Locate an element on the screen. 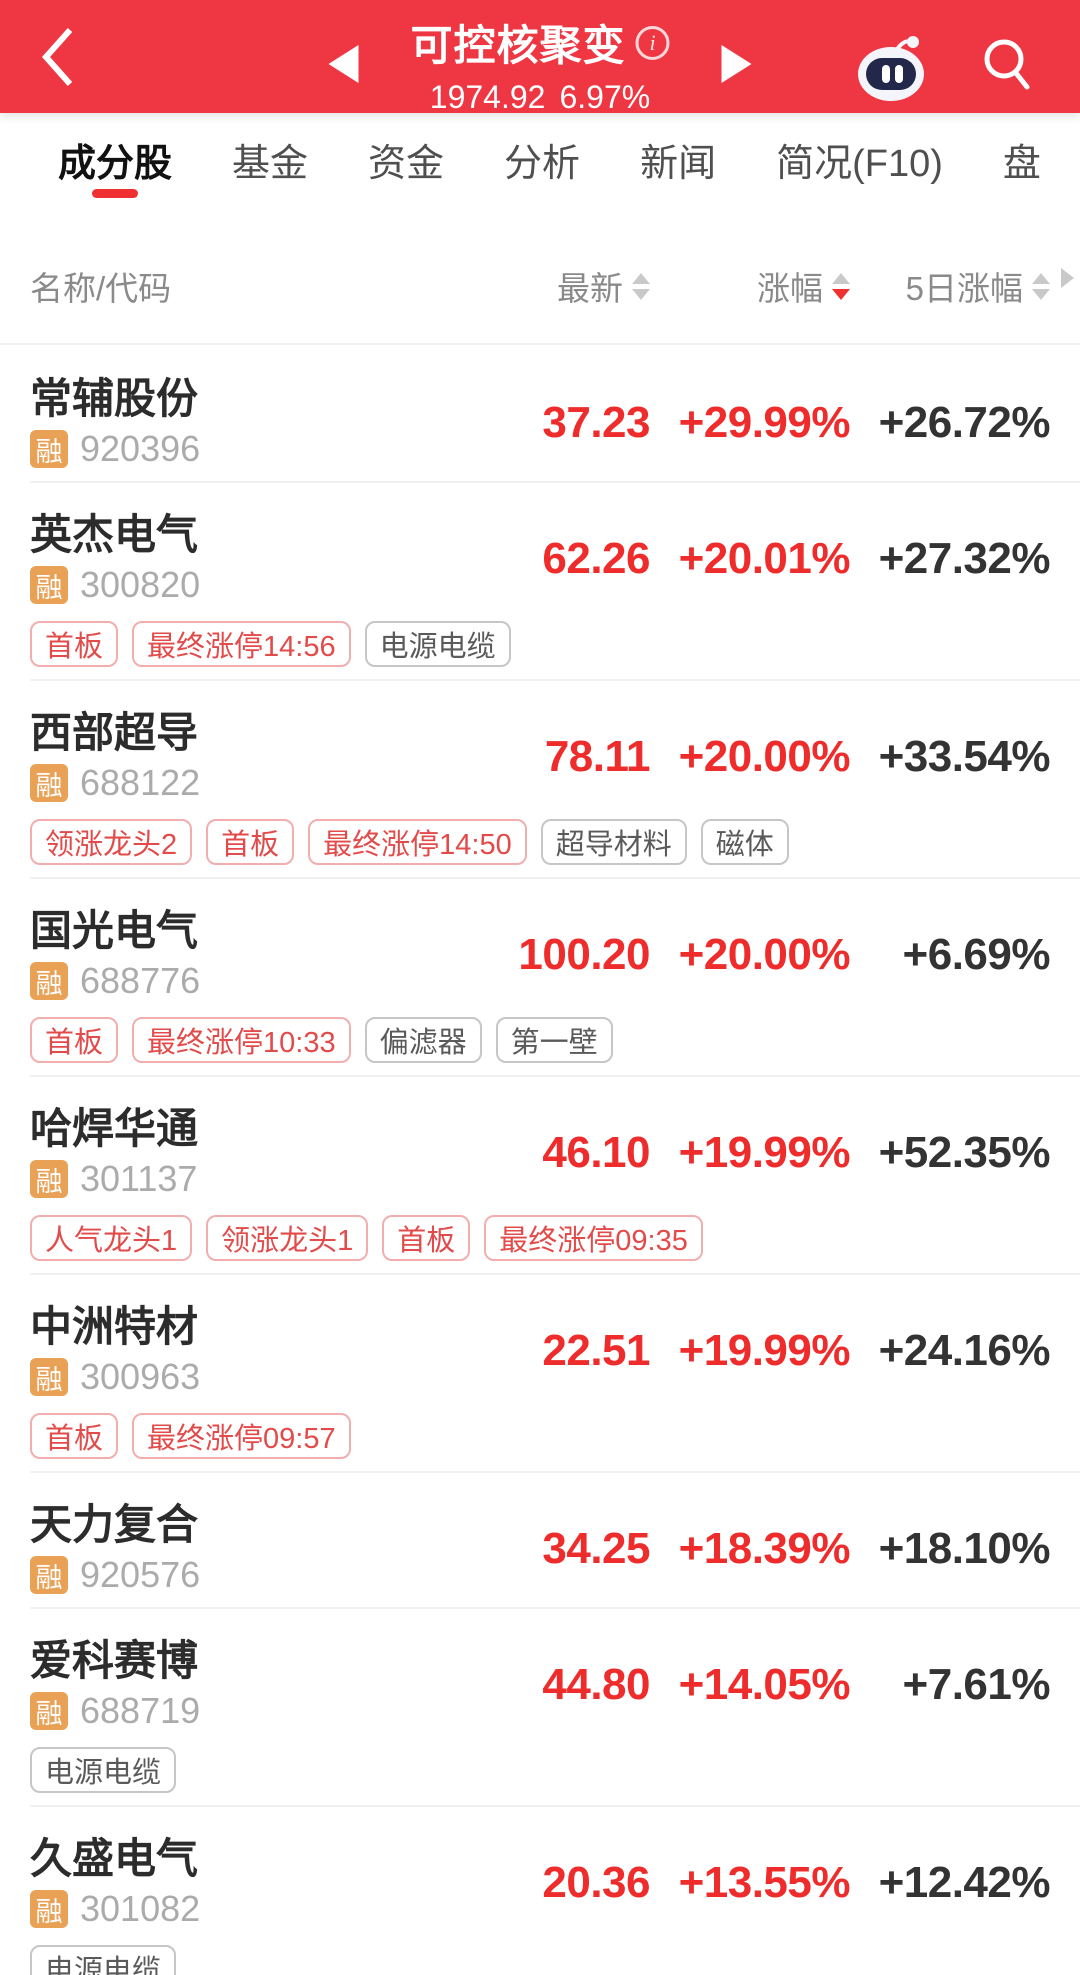 This screenshot has width=1080, height=1975. info-icon: i is located at coordinates (652, 42).